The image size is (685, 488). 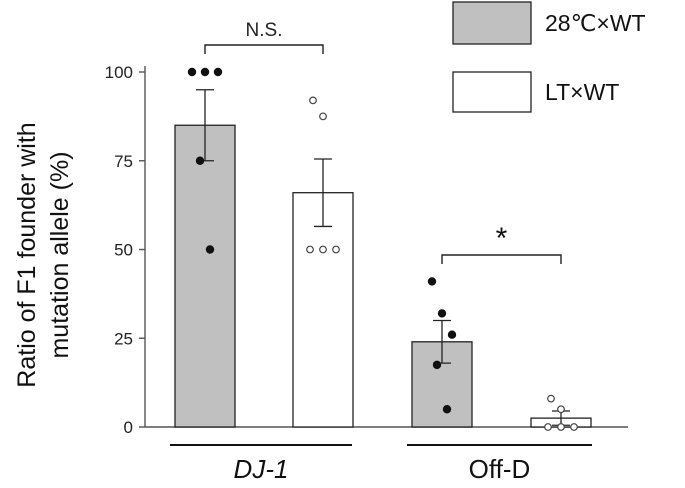 I want to click on group-label: DJ-1, so click(x=261, y=469).